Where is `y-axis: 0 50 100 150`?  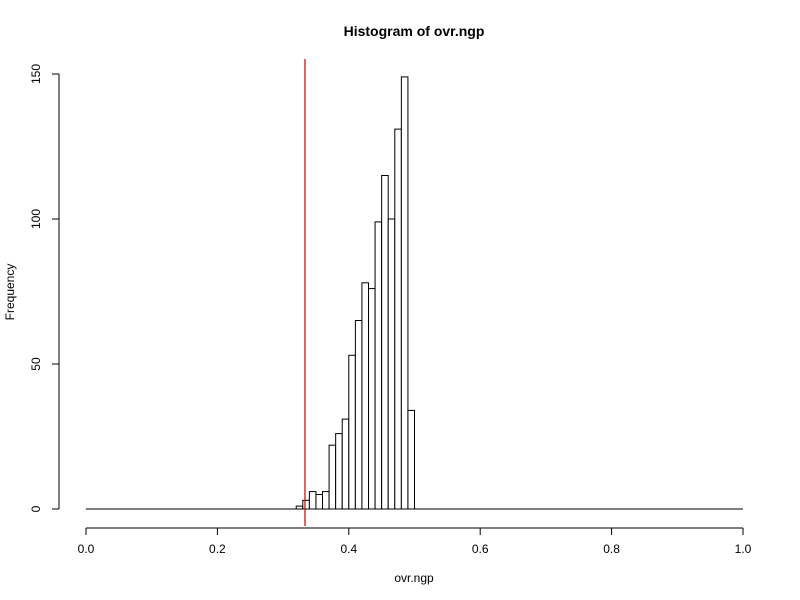
y-axis: 0 50 100 150 is located at coordinates (44, 288).